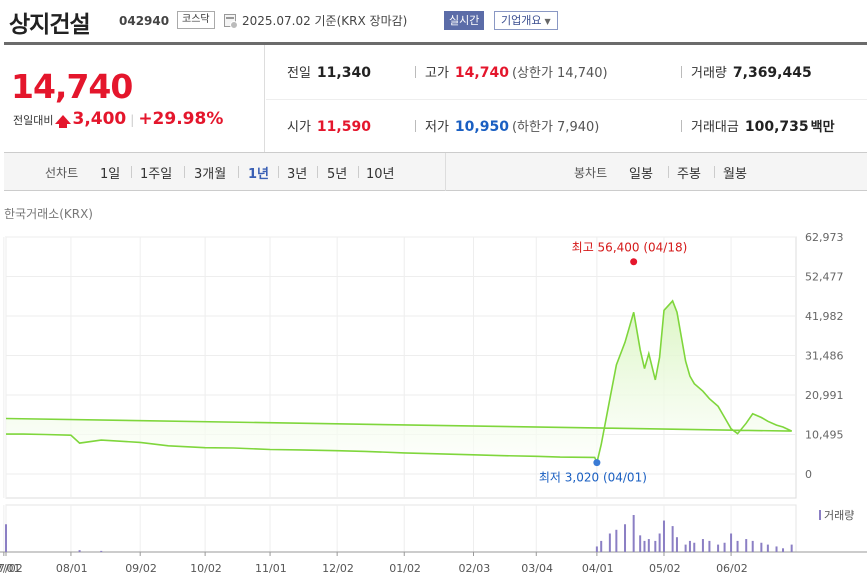  What do you see at coordinates (634, 262) in the screenshot?
I see `high-marker` at bounding box center [634, 262].